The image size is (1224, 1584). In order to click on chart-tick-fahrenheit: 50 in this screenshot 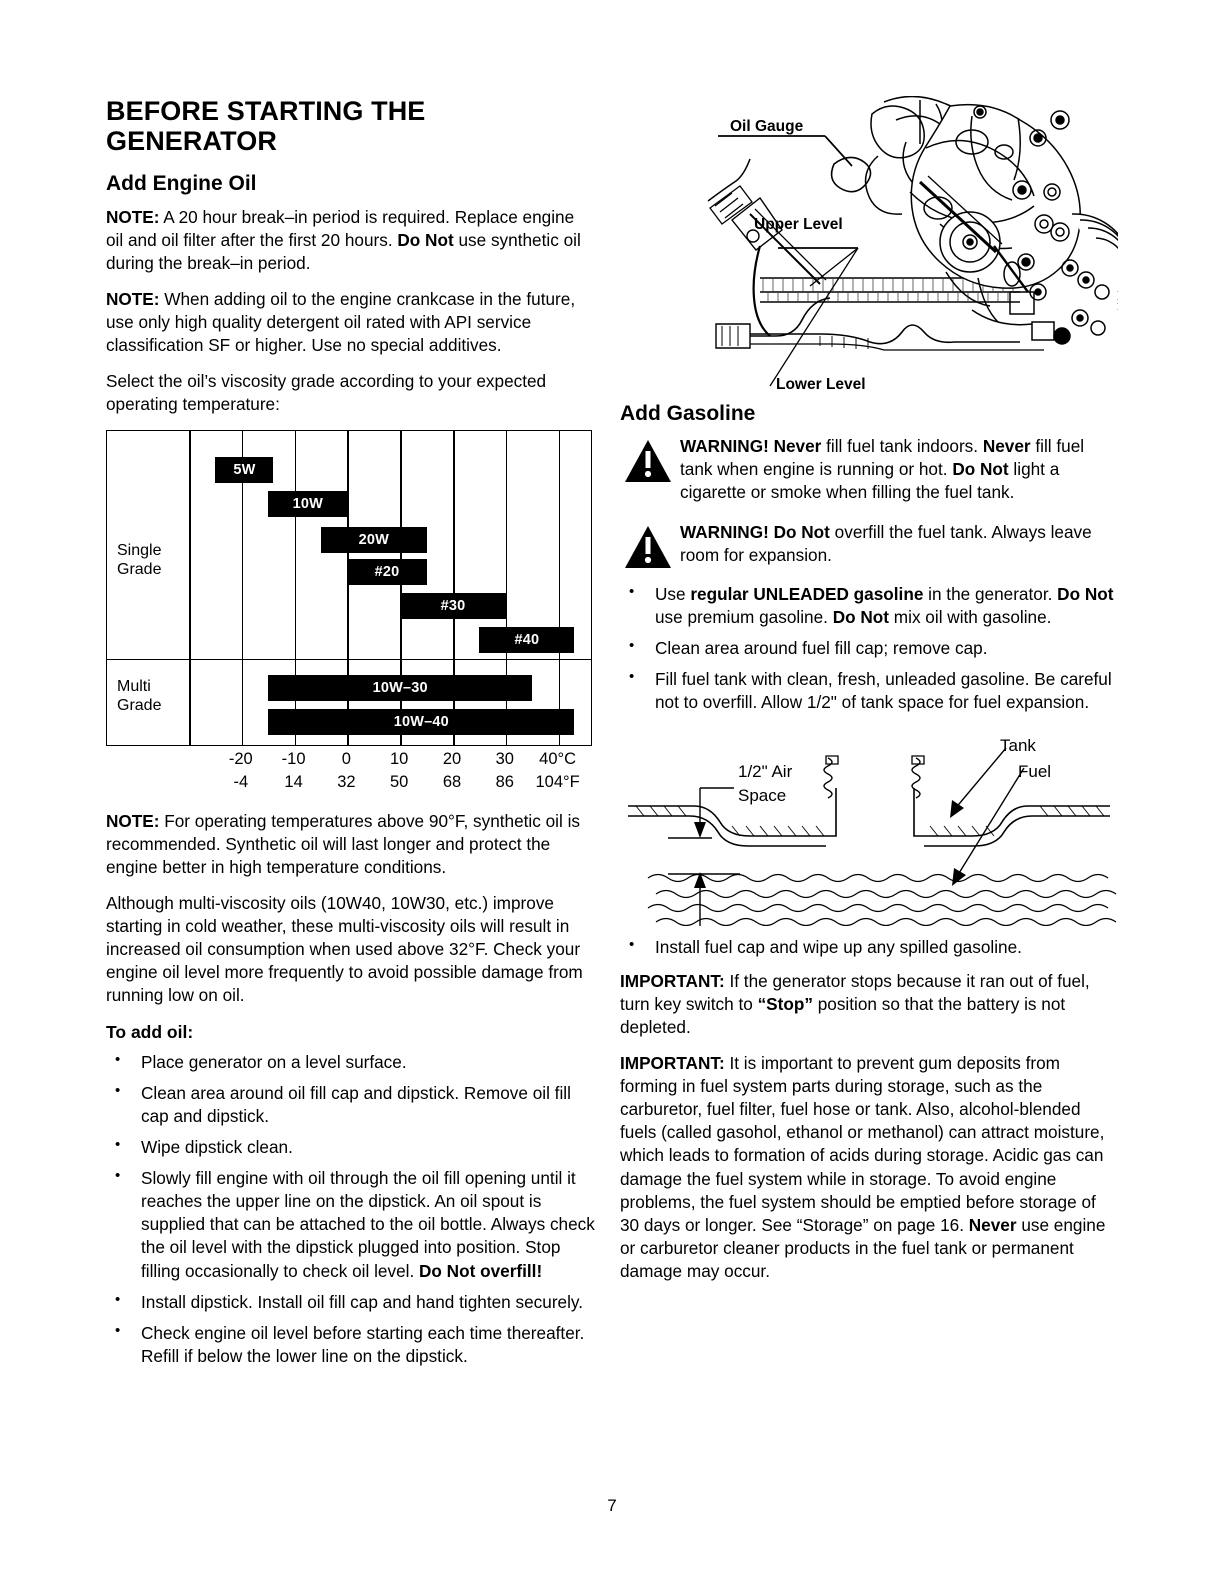, I will do `click(399, 781)`.